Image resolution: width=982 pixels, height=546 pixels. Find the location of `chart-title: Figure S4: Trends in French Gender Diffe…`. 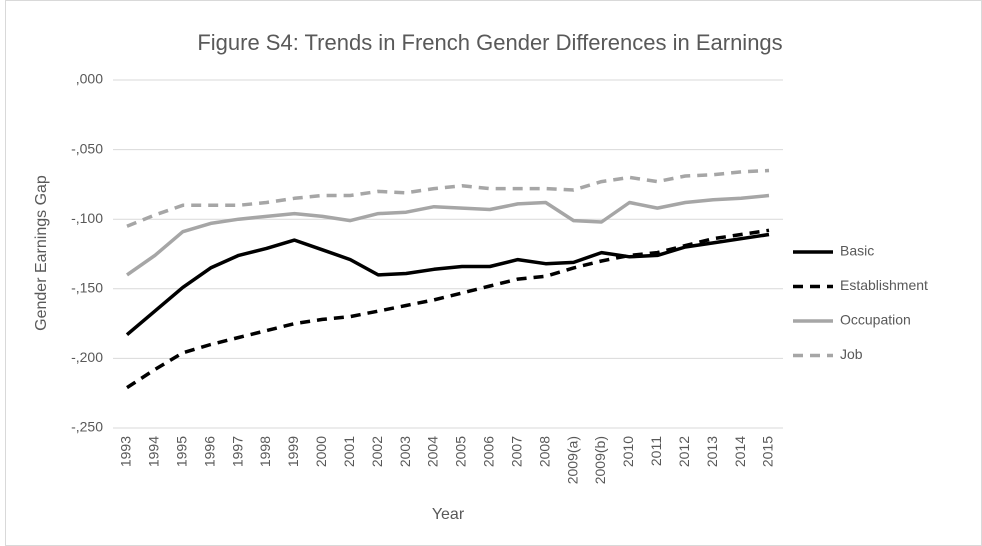

chart-title: Figure S4: Trends in French Gender Diffe… is located at coordinates (489, 42).